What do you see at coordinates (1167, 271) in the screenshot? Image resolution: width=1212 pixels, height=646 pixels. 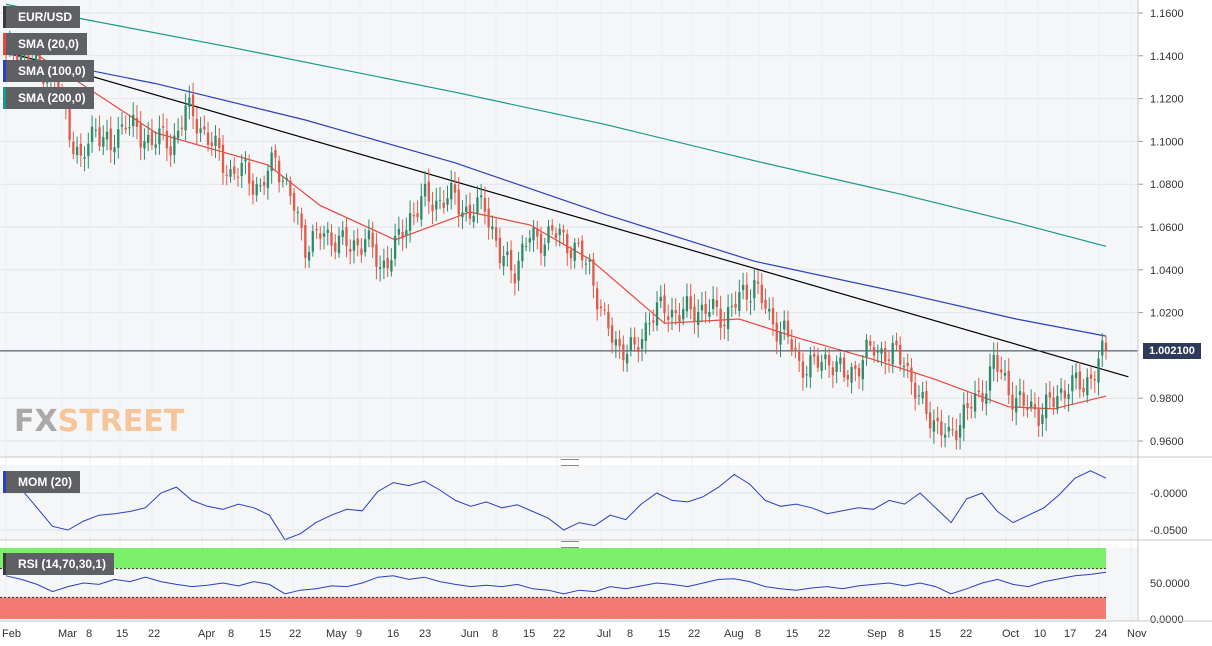 I see `y-tick-label: 1.0400` at bounding box center [1167, 271].